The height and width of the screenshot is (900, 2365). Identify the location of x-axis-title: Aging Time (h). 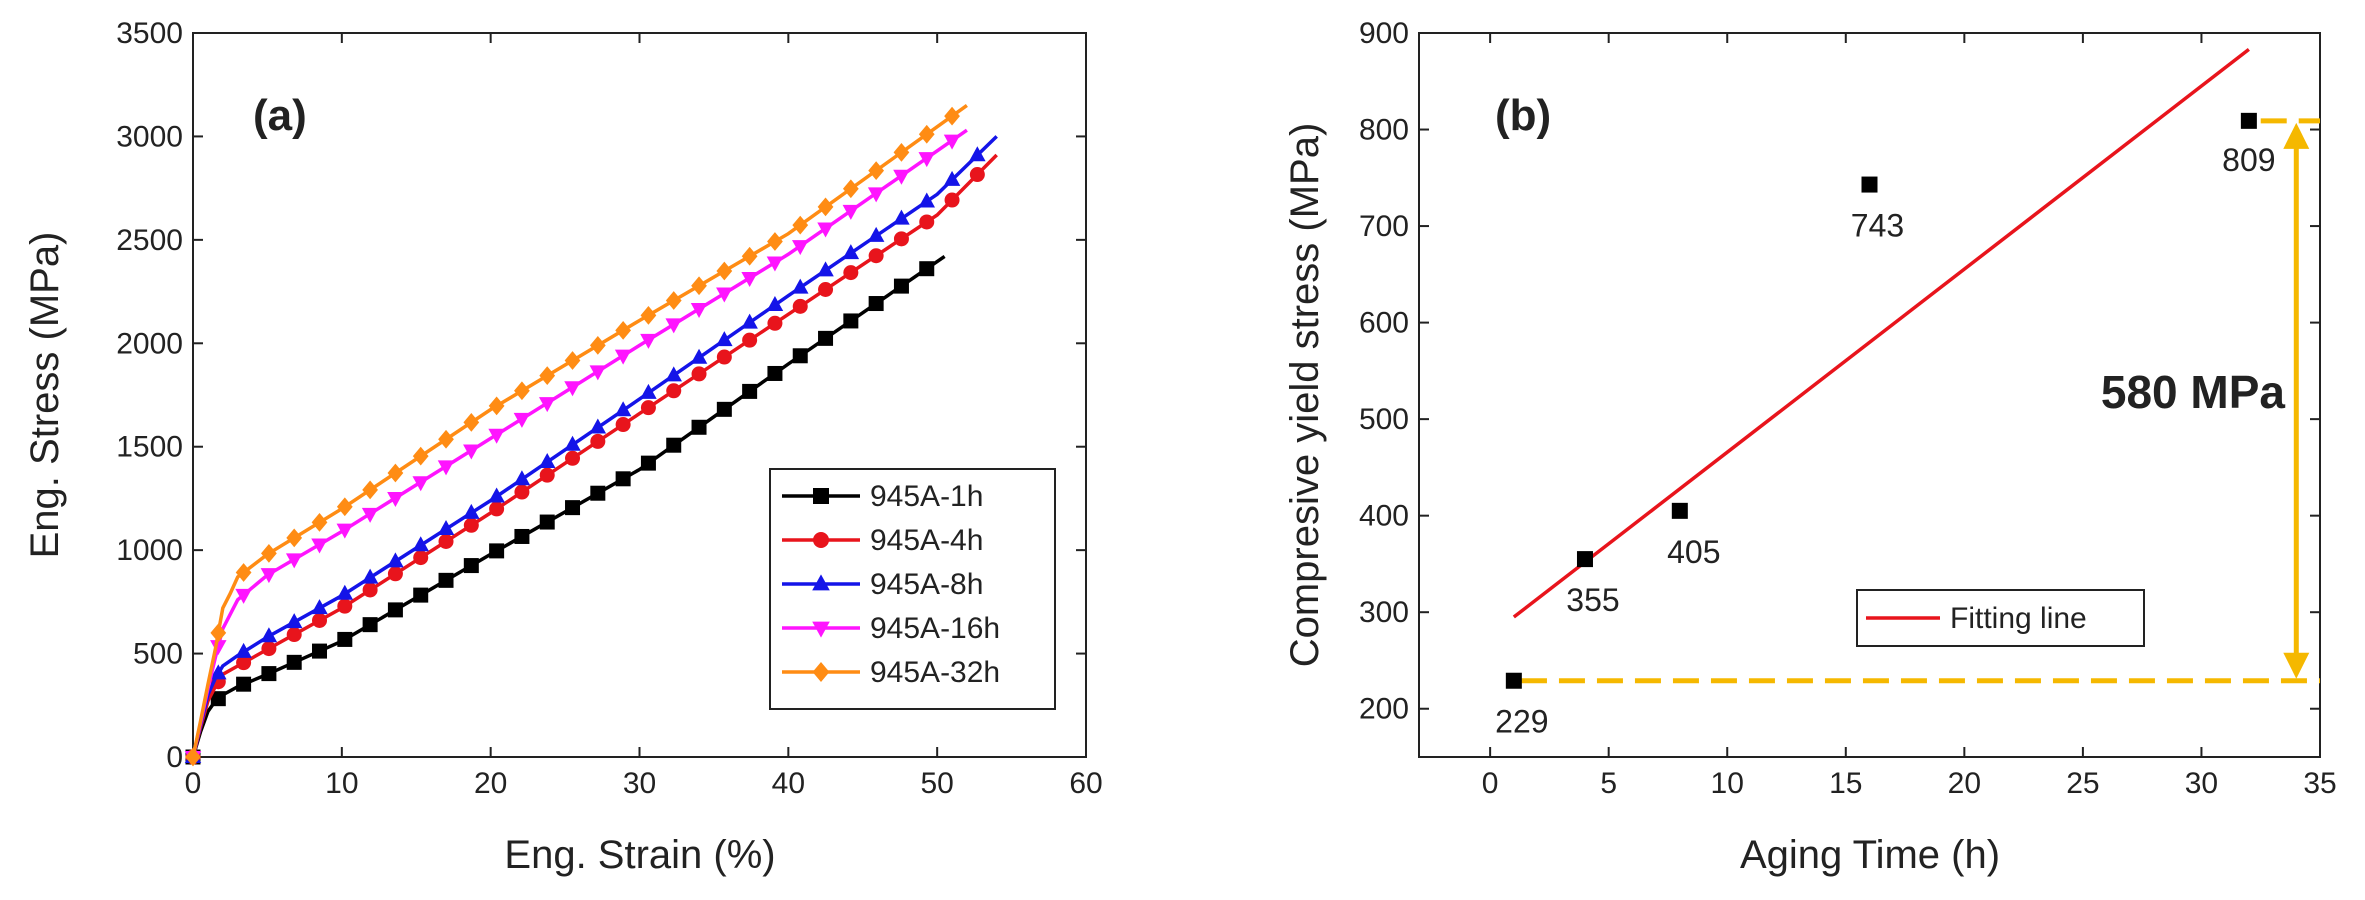
(1870, 855).